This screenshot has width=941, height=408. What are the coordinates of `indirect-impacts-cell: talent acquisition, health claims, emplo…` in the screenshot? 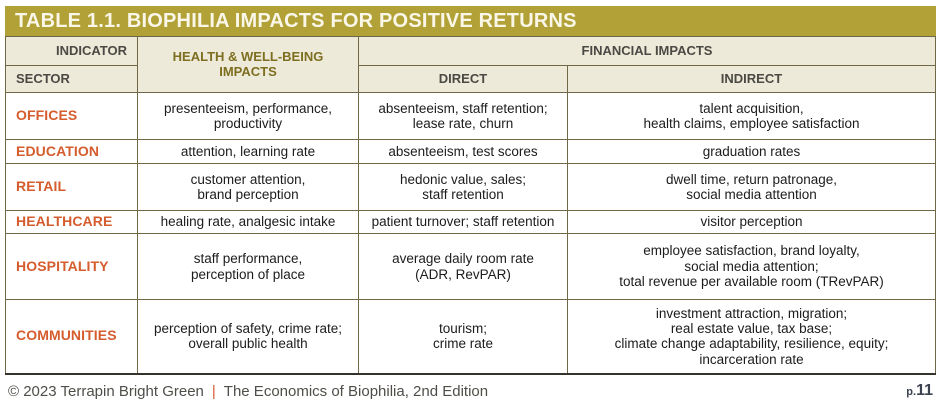 It's located at (751, 116).